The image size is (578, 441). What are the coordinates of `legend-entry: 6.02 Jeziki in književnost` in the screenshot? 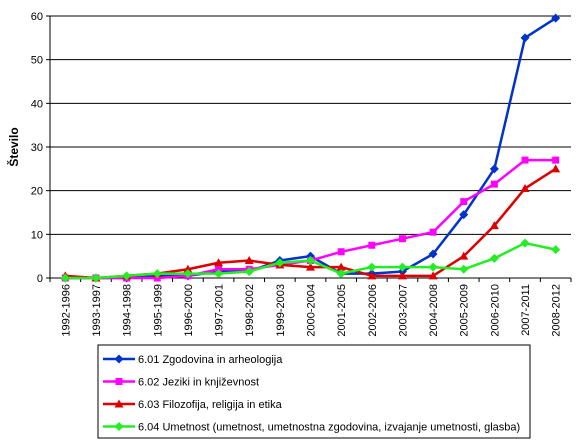 It's located at (181, 383).